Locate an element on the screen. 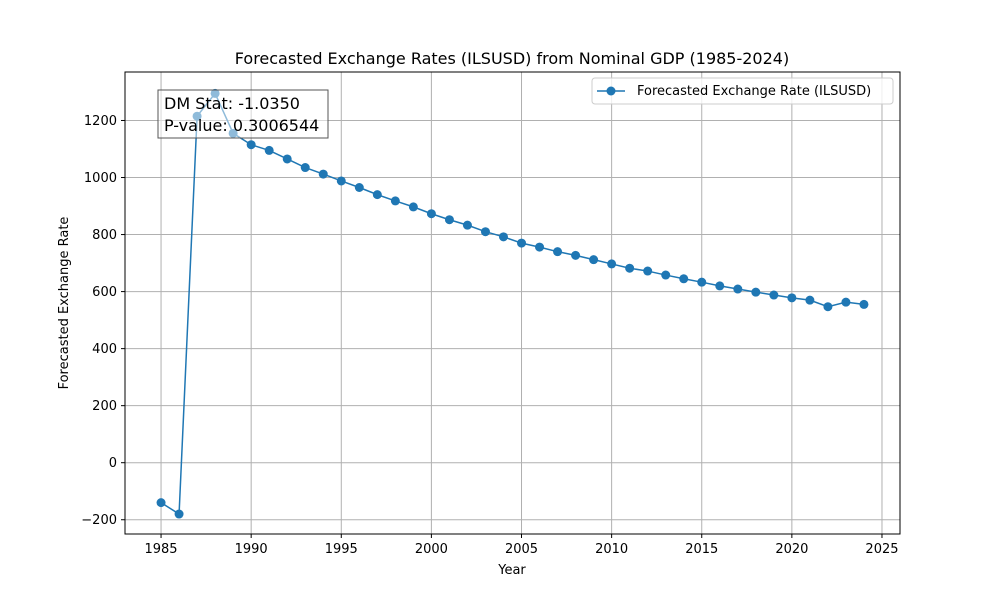 The height and width of the screenshot is (600, 1000). x-tick-label: 1985 is located at coordinates (160, 549).